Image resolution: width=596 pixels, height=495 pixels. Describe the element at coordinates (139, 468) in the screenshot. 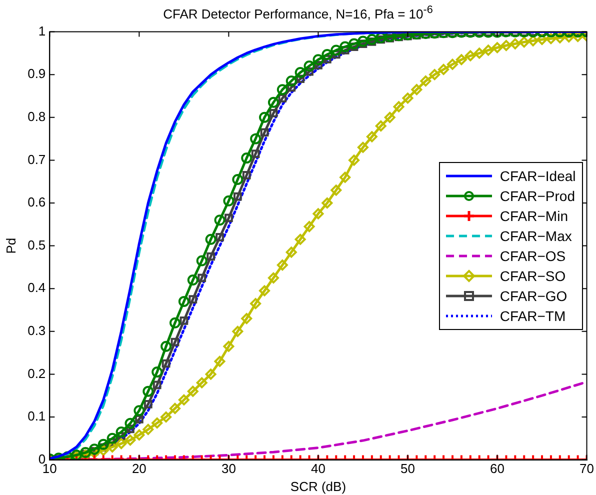

I see `x-tick-label: 20` at that location.